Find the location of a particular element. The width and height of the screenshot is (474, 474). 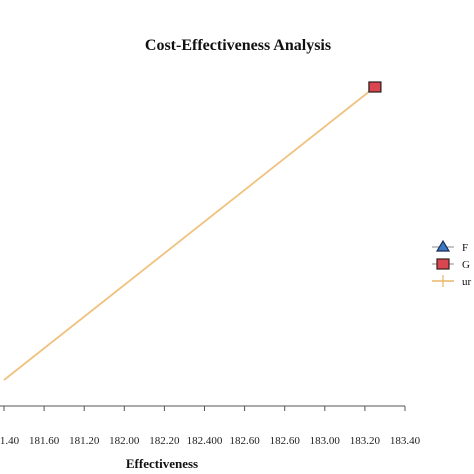

x-tick-label: 183.40 is located at coordinates (405, 441).